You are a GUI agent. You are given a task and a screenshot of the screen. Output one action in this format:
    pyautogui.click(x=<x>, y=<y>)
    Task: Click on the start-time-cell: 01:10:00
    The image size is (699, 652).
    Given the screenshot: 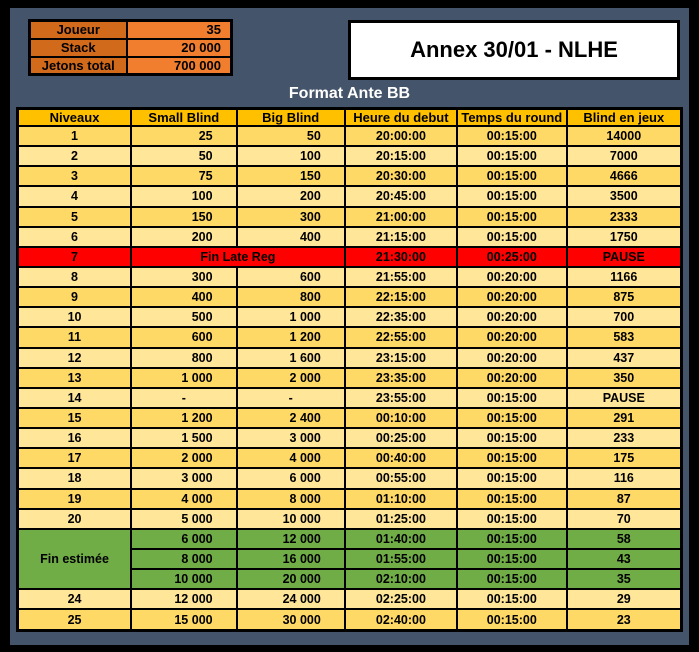 What is the action you would take?
    pyautogui.click(x=401, y=498)
    